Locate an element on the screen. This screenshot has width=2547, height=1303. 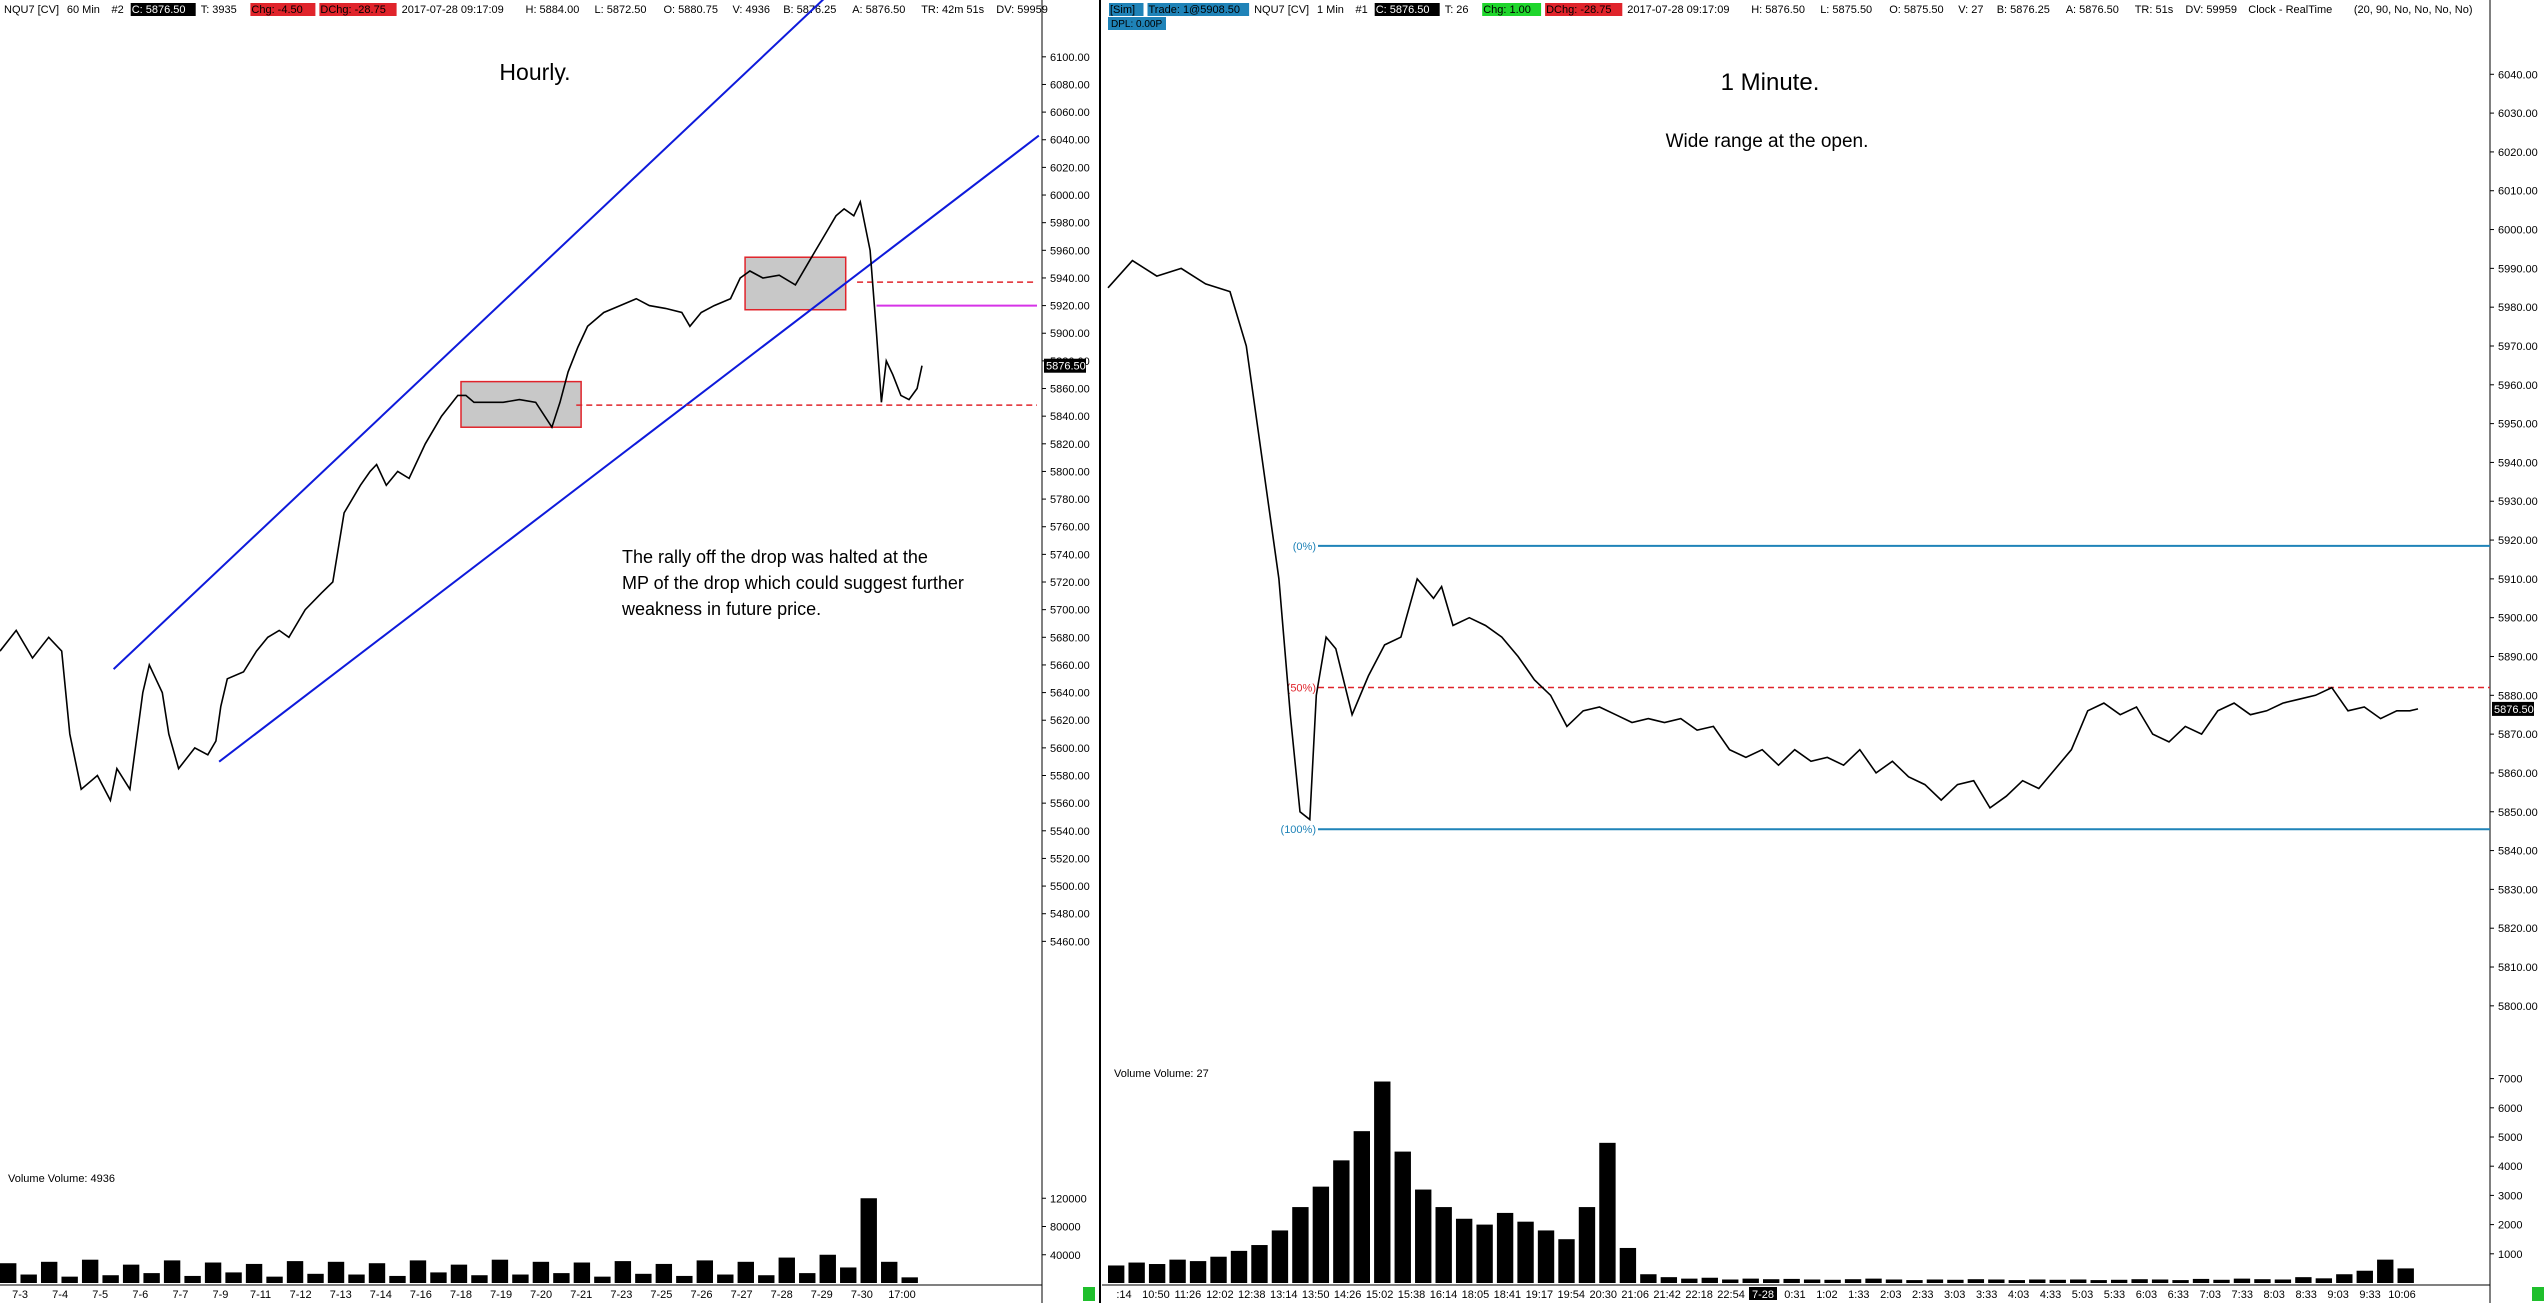
x-tick-label: 5:03 is located at coordinates (2082, 1295).